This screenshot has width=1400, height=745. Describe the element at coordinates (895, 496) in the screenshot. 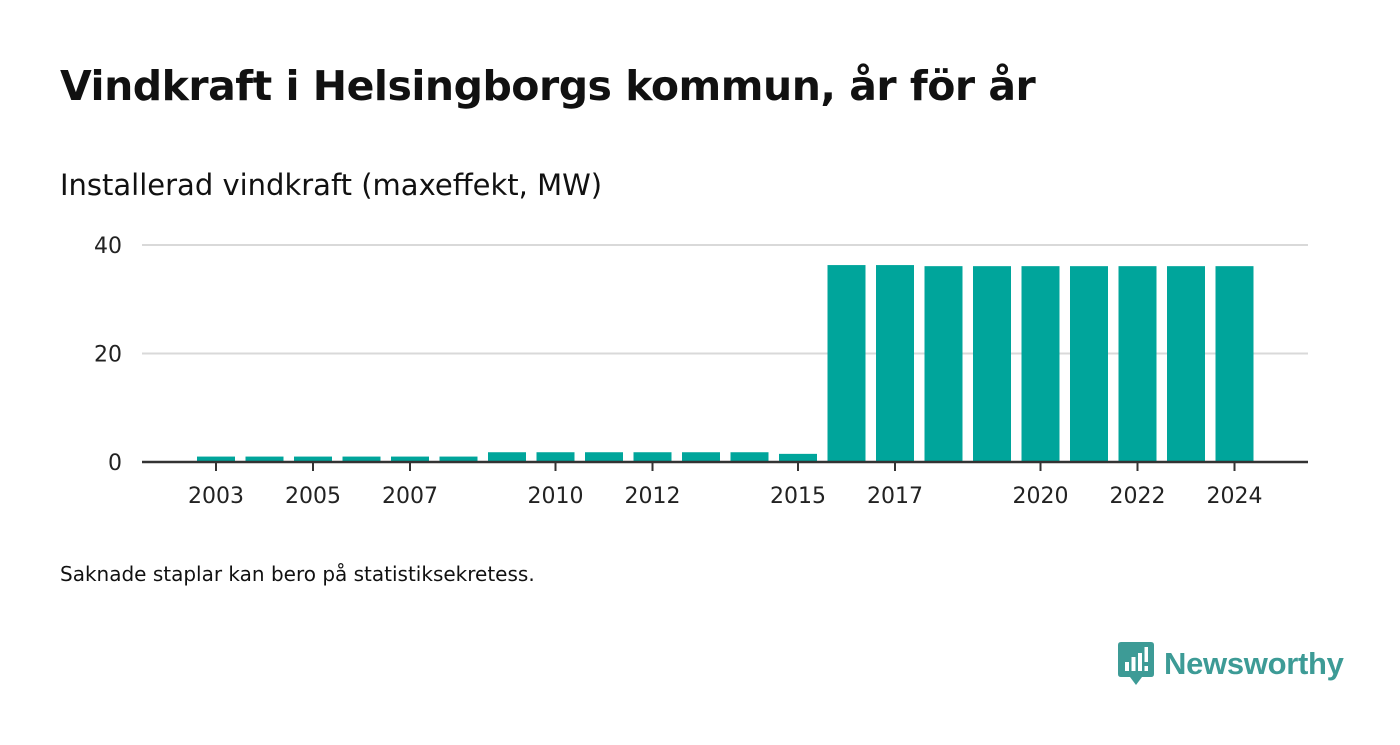

I see `x-tick-label: 2017` at that location.